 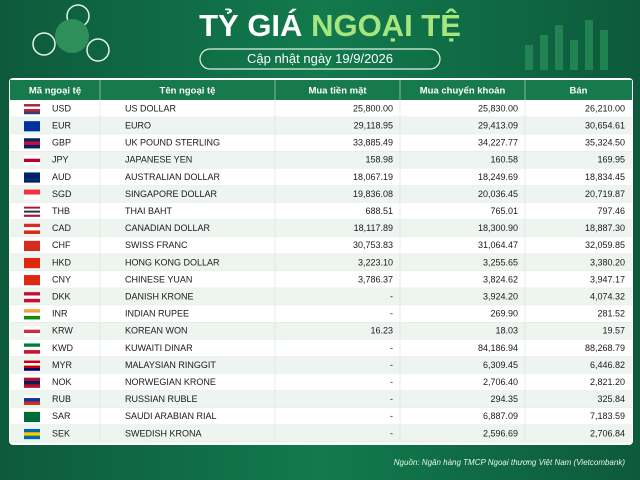 I want to click on cell-text: SAR, so click(x=61, y=416).